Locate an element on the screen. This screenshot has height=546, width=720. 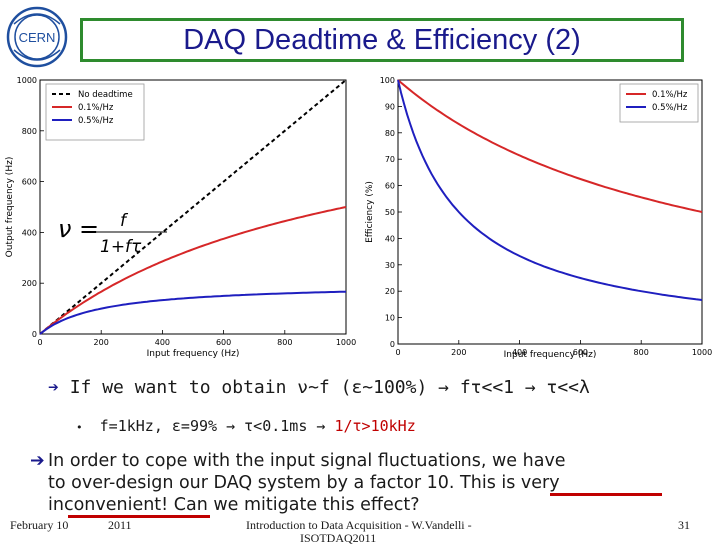
y-tick-label: 200 is located at coordinates (29, 283).